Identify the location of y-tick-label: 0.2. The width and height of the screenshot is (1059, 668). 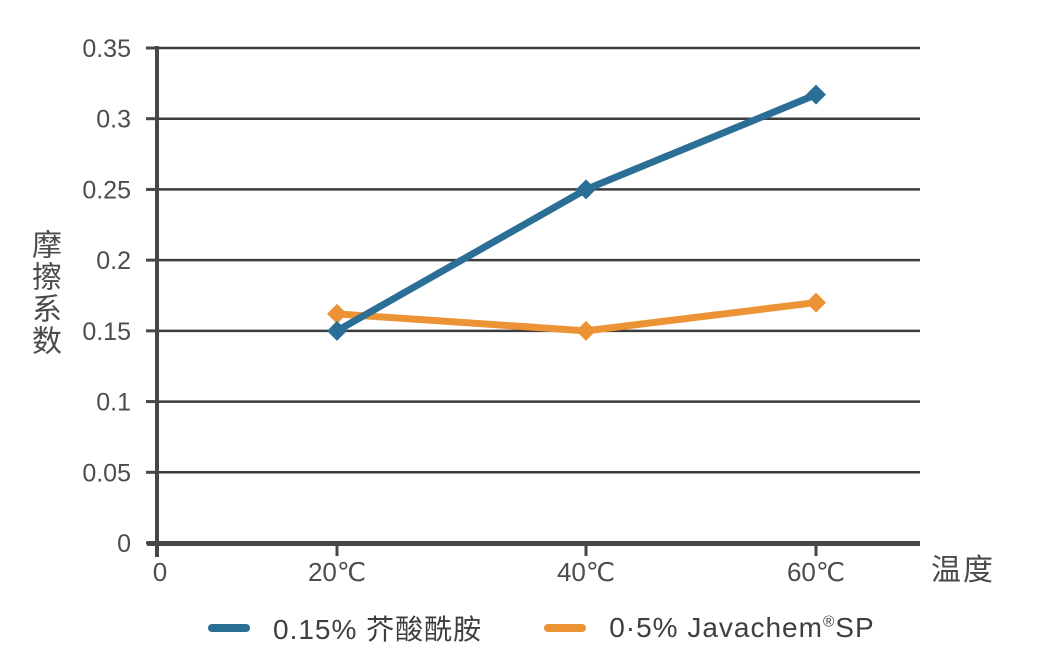
(113, 261).